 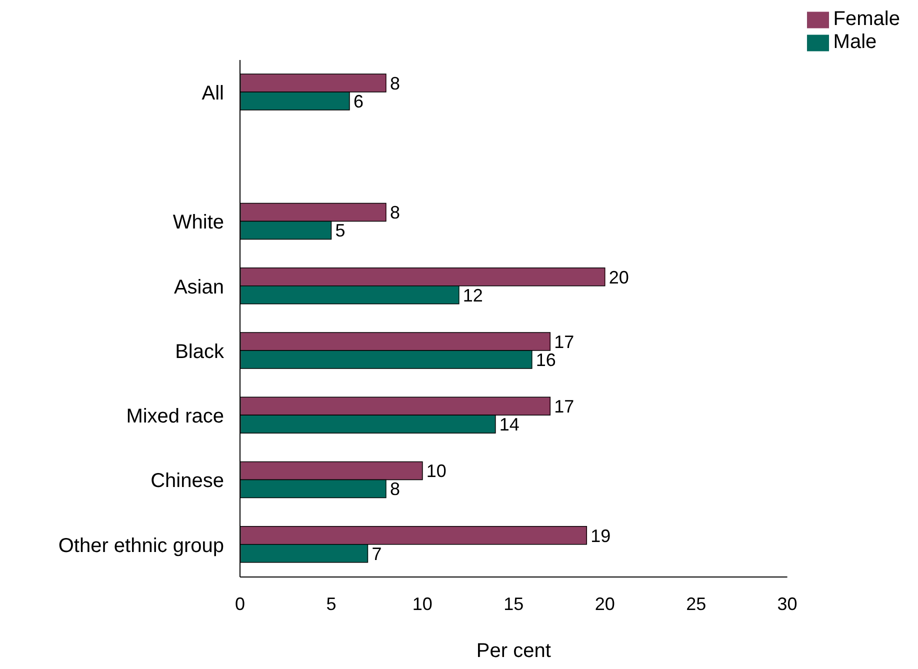 What do you see at coordinates (175, 417) in the screenshot?
I see `y-tick-label: Mixed race` at bounding box center [175, 417].